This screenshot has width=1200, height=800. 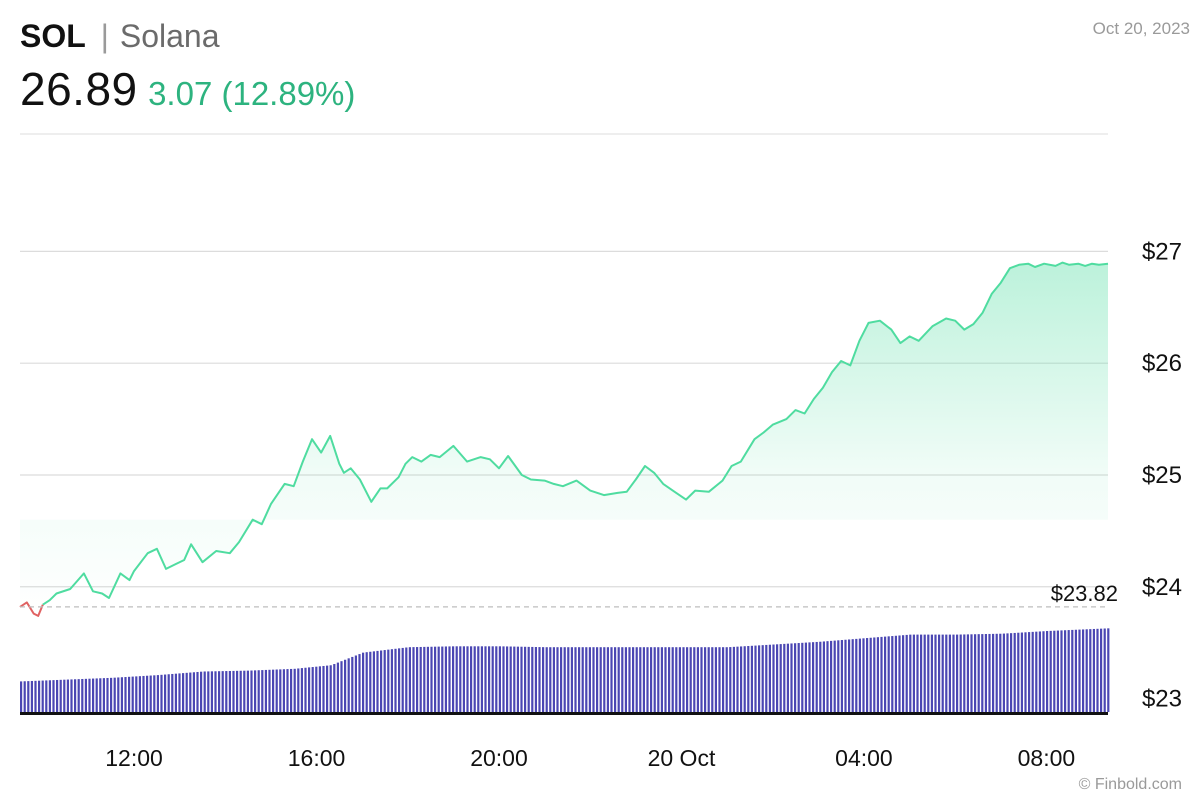 What do you see at coordinates (1162, 251) in the screenshot?
I see `y-tick-label: $27` at bounding box center [1162, 251].